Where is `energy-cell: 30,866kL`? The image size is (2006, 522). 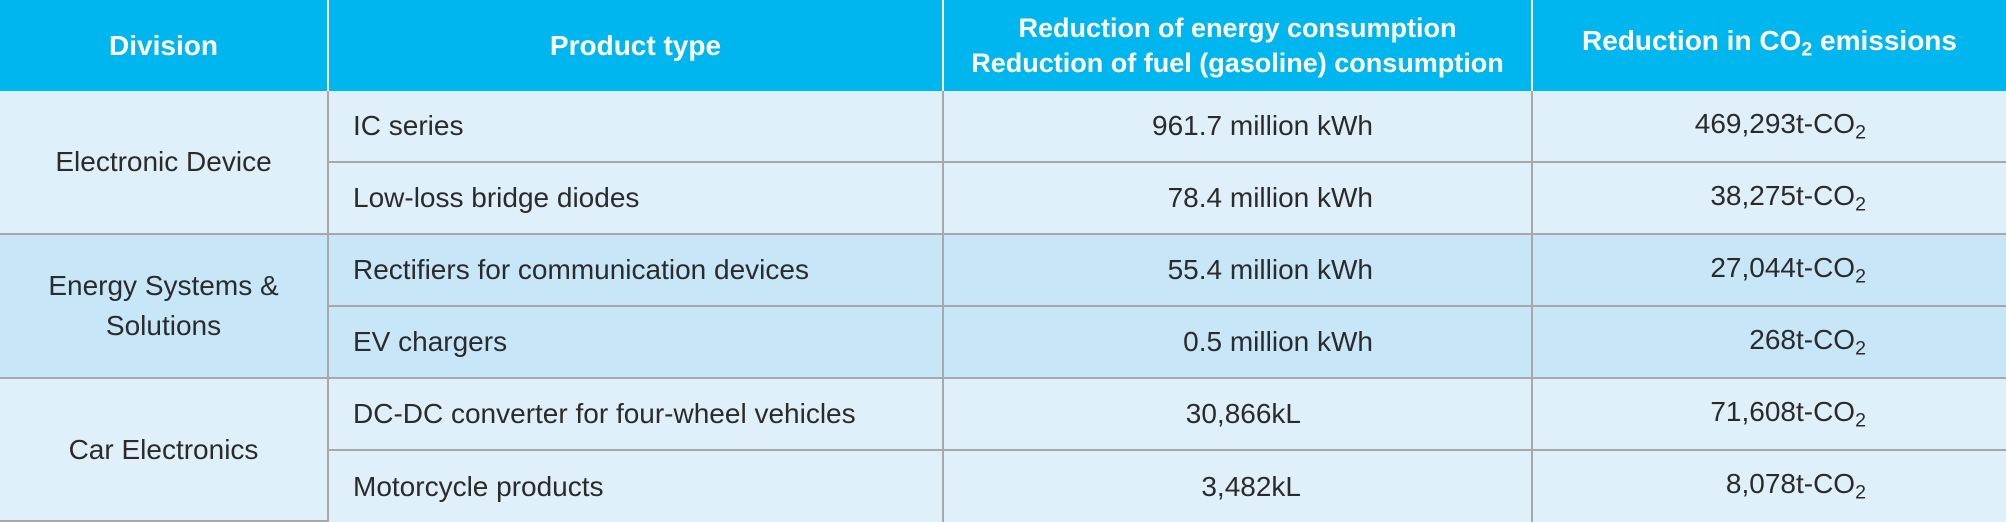 energy-cell: 30,866kL is located at coordinates (1238, 415).